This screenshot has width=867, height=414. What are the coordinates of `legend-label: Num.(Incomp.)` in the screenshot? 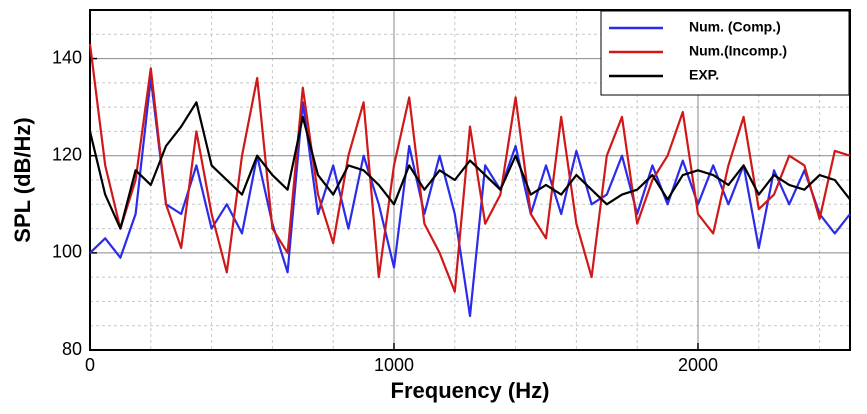 It's located at (738, 51).